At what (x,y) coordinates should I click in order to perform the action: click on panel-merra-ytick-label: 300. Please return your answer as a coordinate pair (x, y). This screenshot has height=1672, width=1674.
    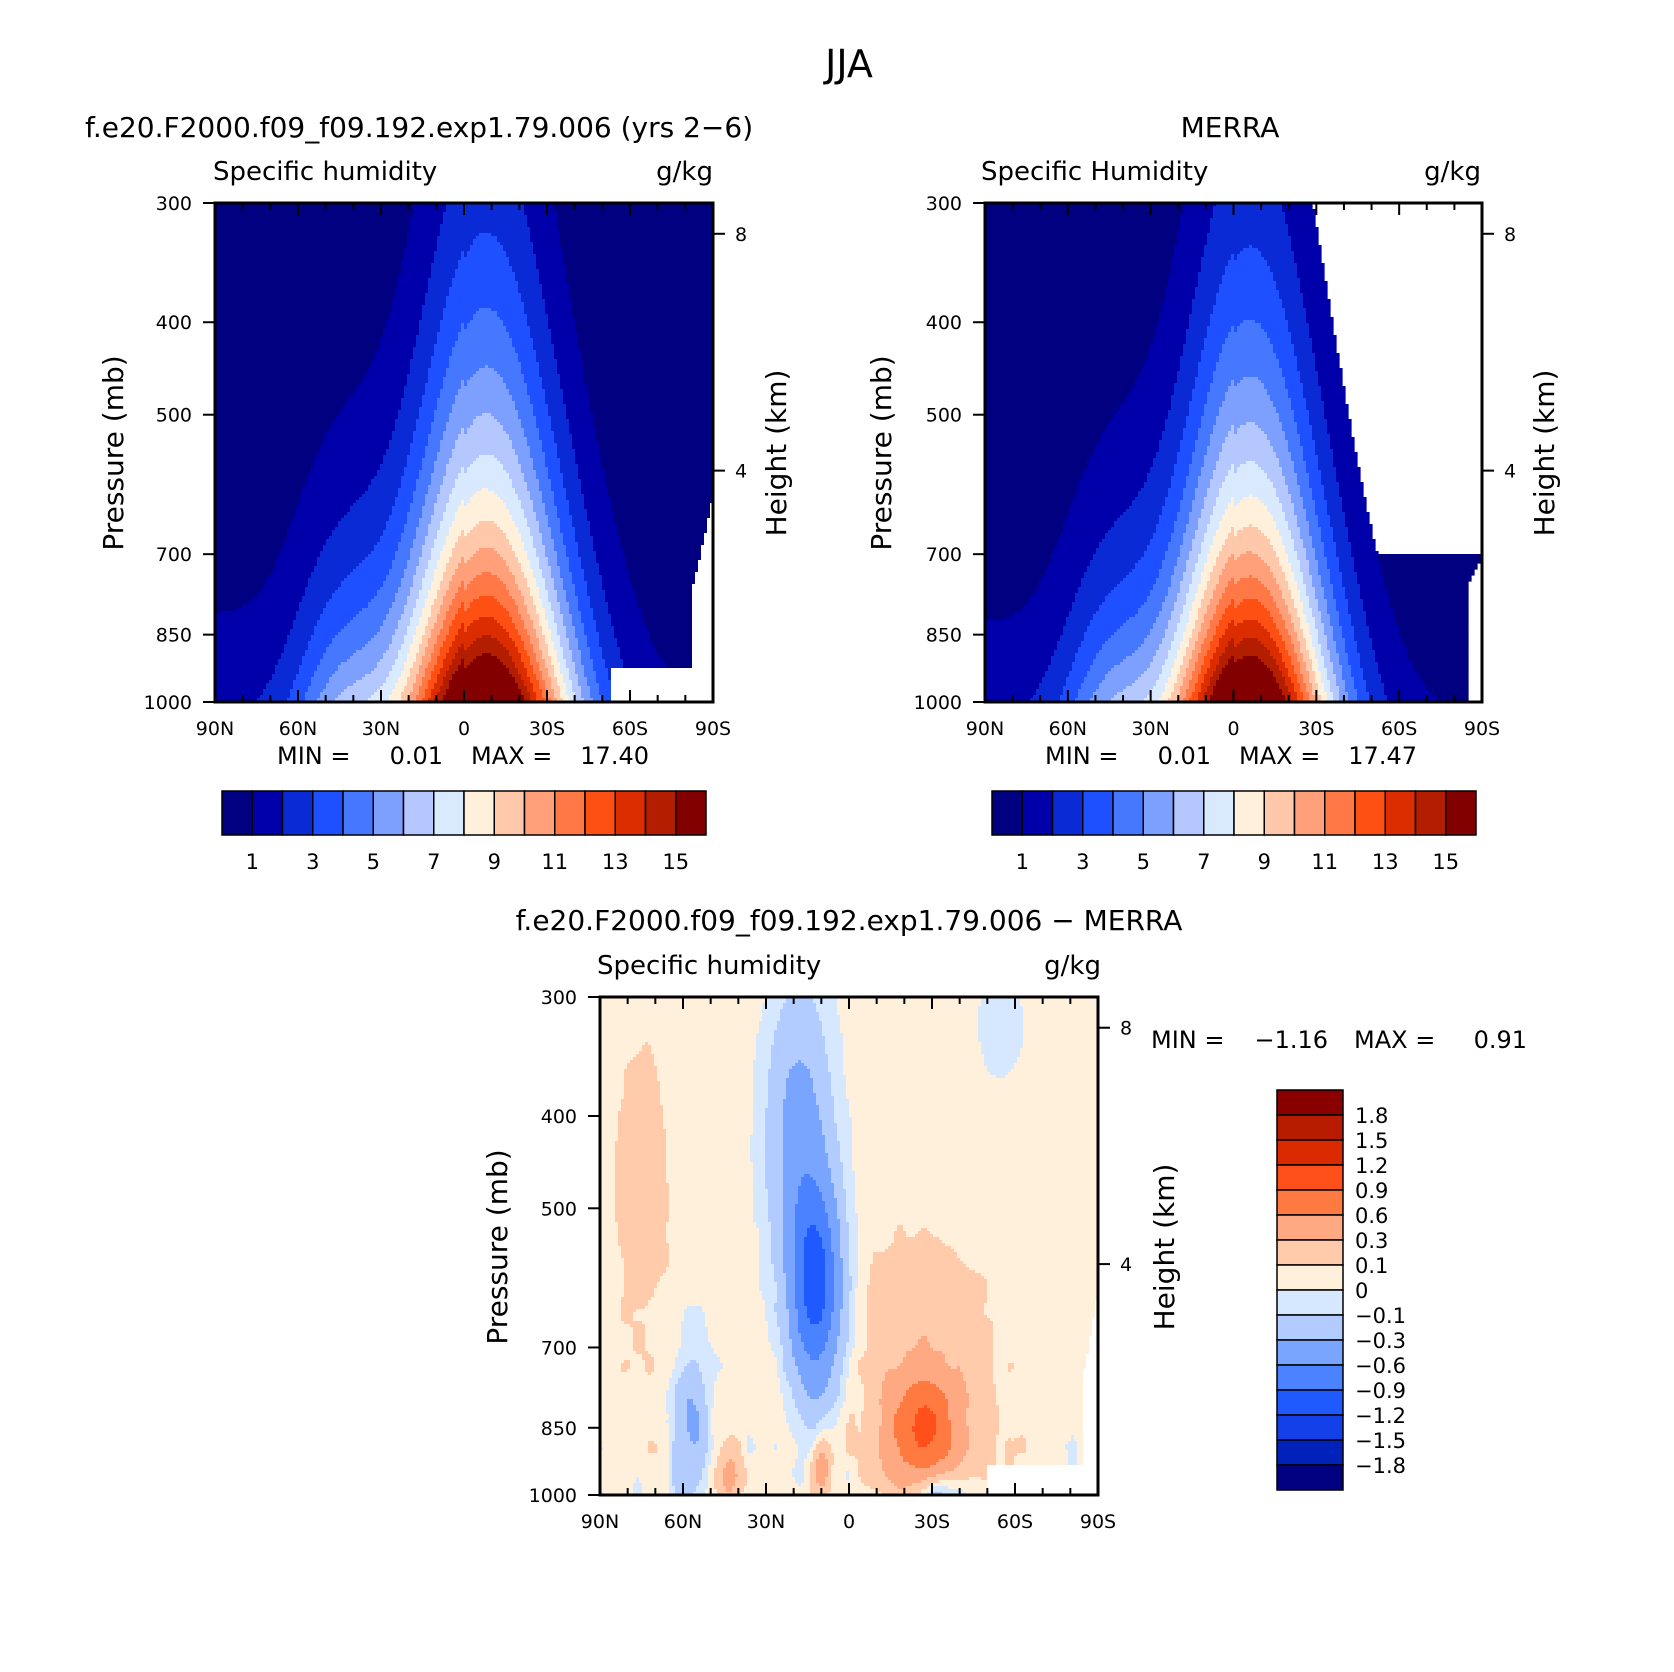
    Looking at the image, I should click on (944, 204).